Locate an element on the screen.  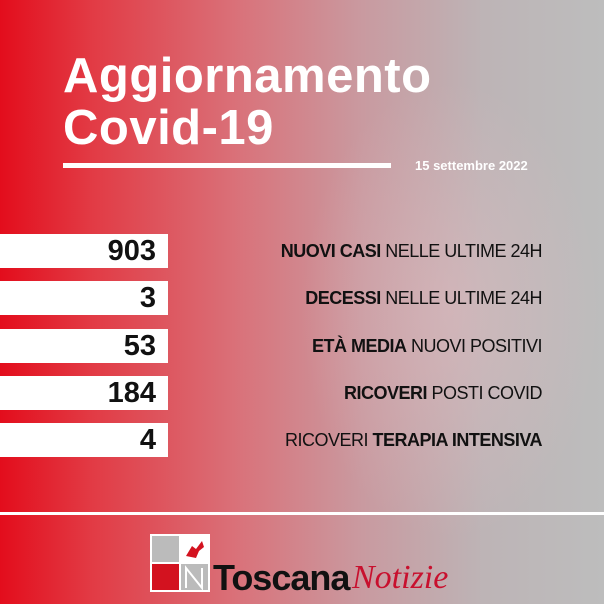
title-line-2: Covid-19 is located at coordinates (168, 128).